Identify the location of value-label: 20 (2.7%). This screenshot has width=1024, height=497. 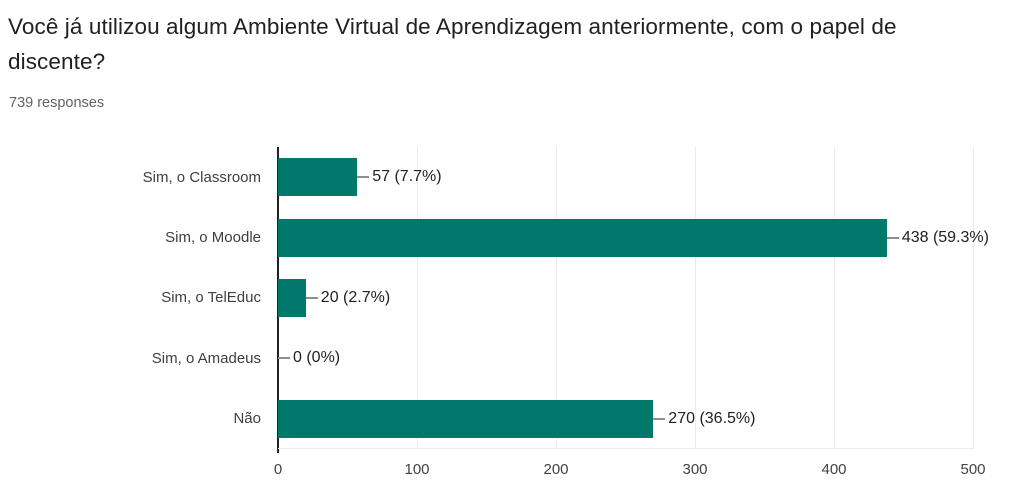
(355, 297).